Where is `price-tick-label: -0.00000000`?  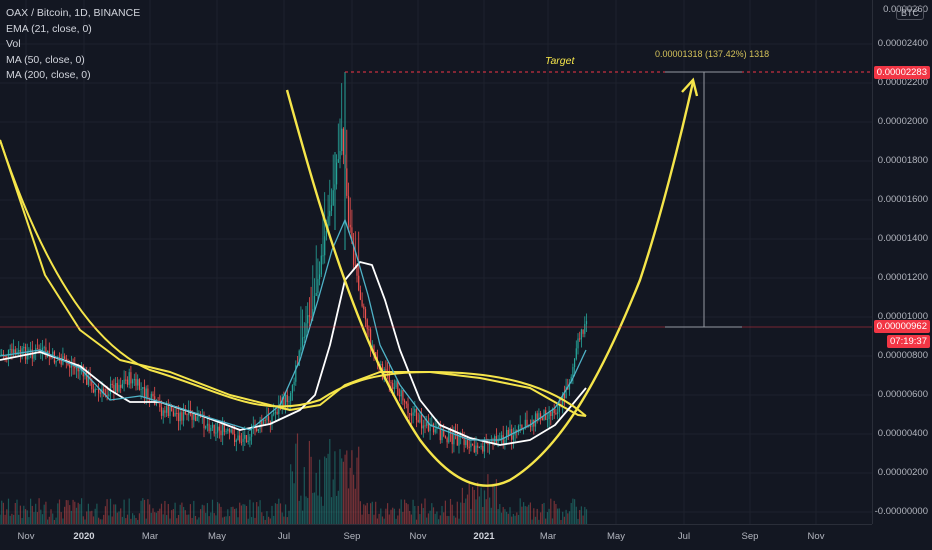
price-tick-label: -0.00000000 is located at coordinates (901, 511).